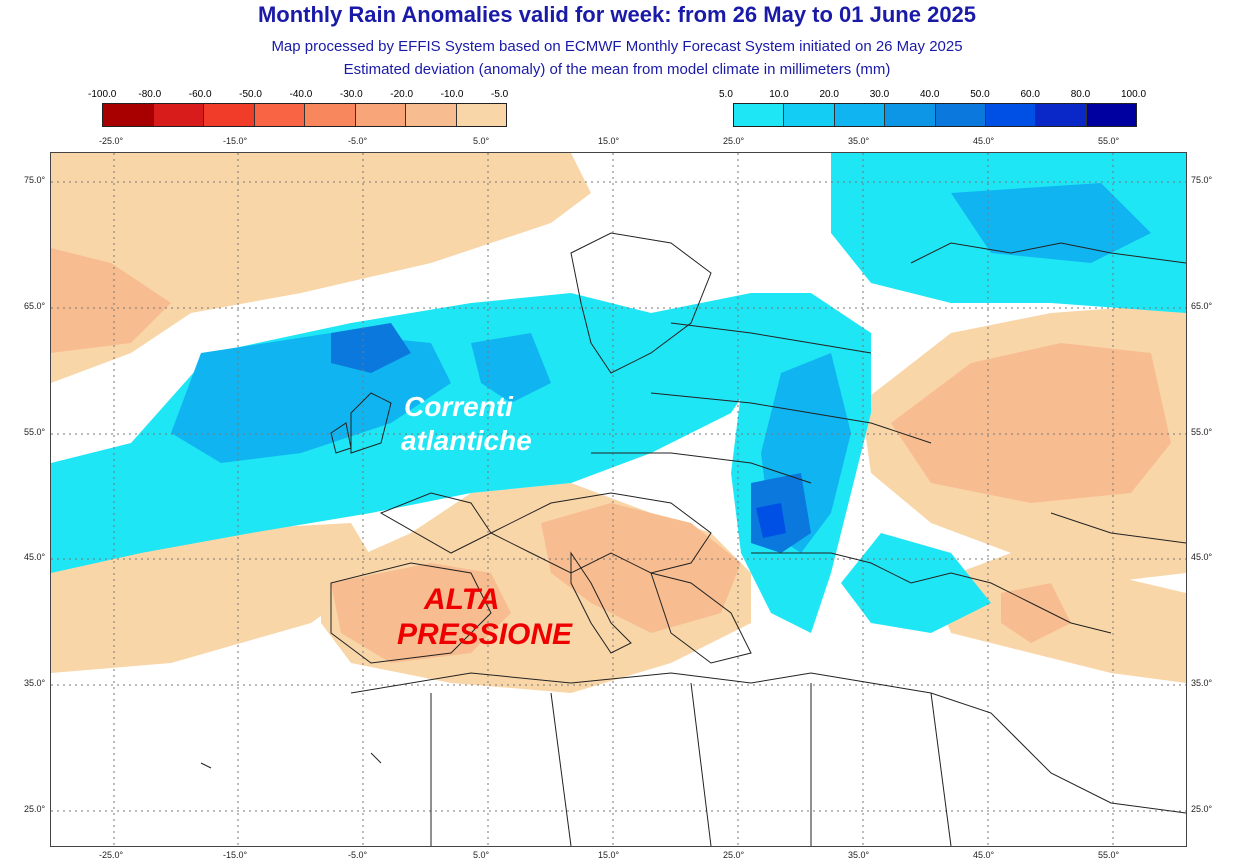 The image size is (1234, 867). What do you see at coordinates (1051, 223) in the screenshot?
I see `wet-region-barents-core` at bounding box center [1051, 223].